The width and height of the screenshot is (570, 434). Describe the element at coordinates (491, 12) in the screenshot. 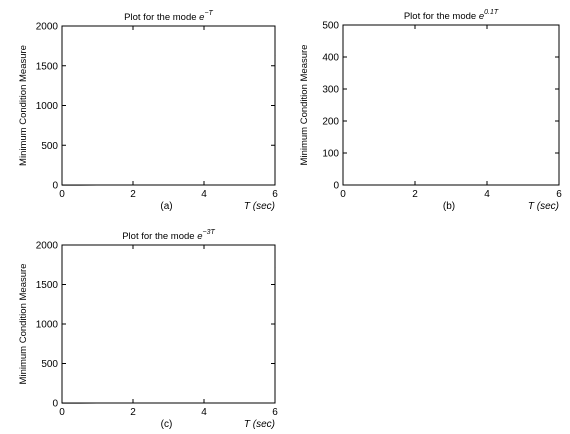

I see `chart-title-superscript: 0.1T` at that location.